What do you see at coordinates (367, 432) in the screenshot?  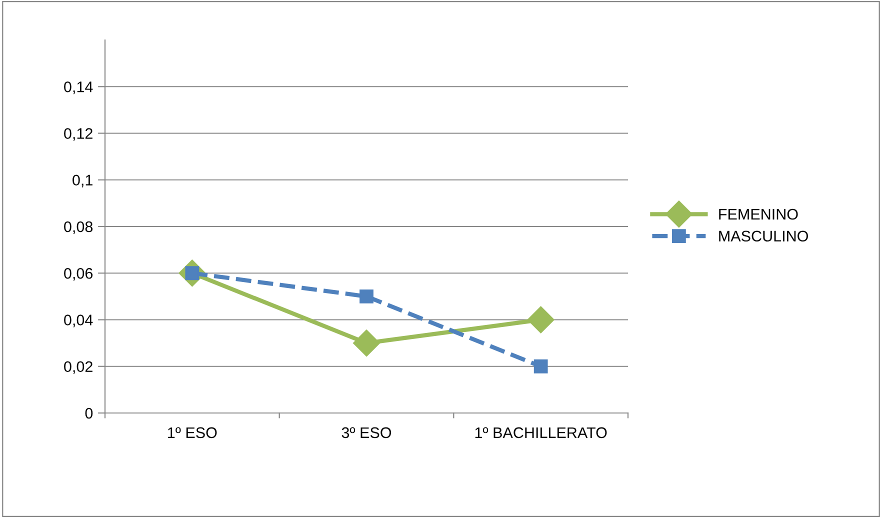 I see `x-tick-label: 3º ESO` at bounding box center [367, 432].